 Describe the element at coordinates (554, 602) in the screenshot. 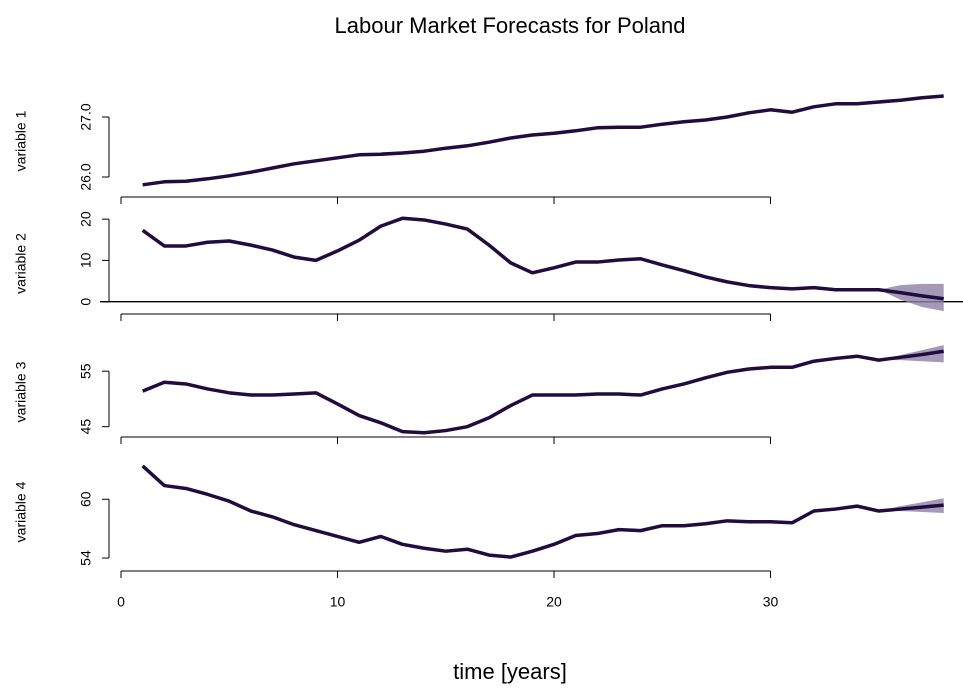

I see `x-tick-label: 20` at that location.